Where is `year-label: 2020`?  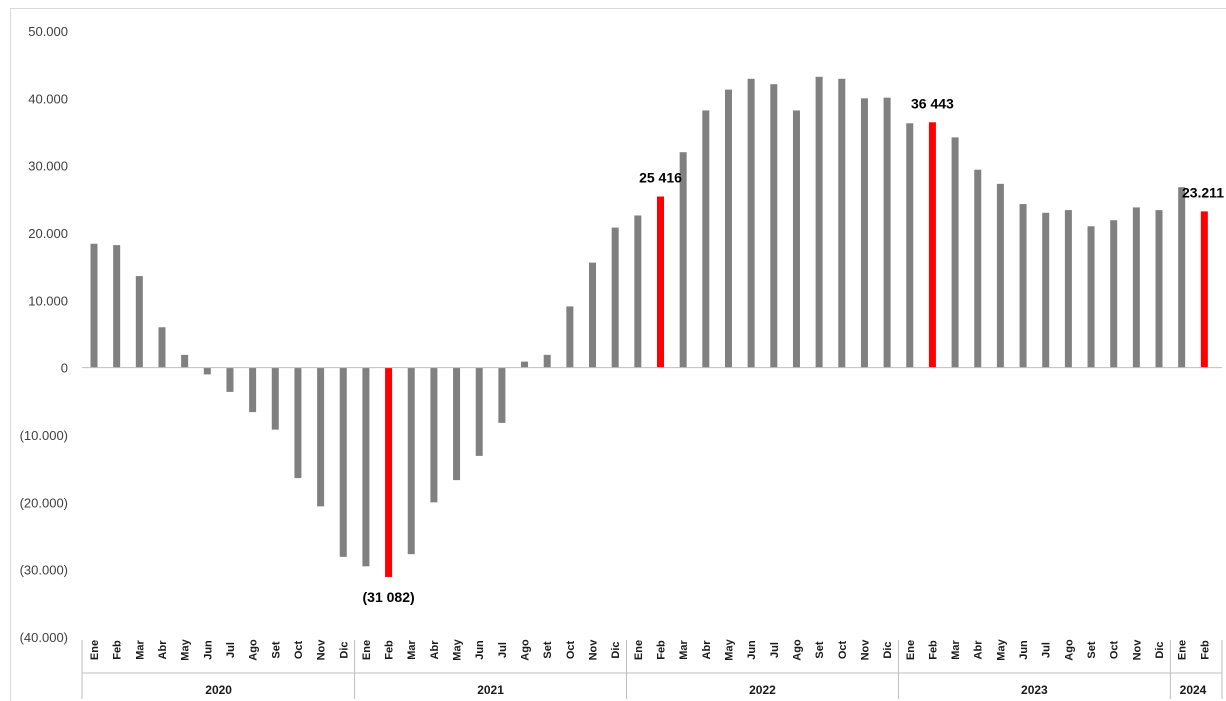 year-label: 2020 is located at coordinates (218, 690).